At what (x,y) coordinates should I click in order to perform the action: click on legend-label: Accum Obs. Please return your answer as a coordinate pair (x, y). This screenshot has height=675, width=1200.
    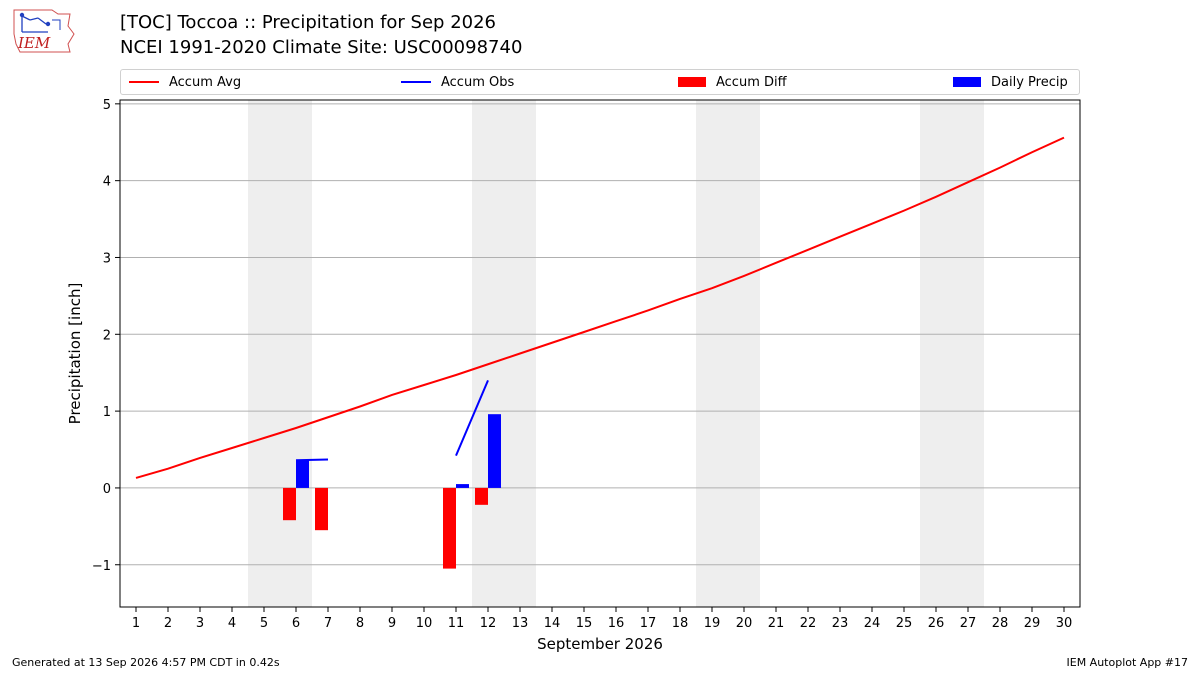
    Looking at the image, I should click on (478, 82).